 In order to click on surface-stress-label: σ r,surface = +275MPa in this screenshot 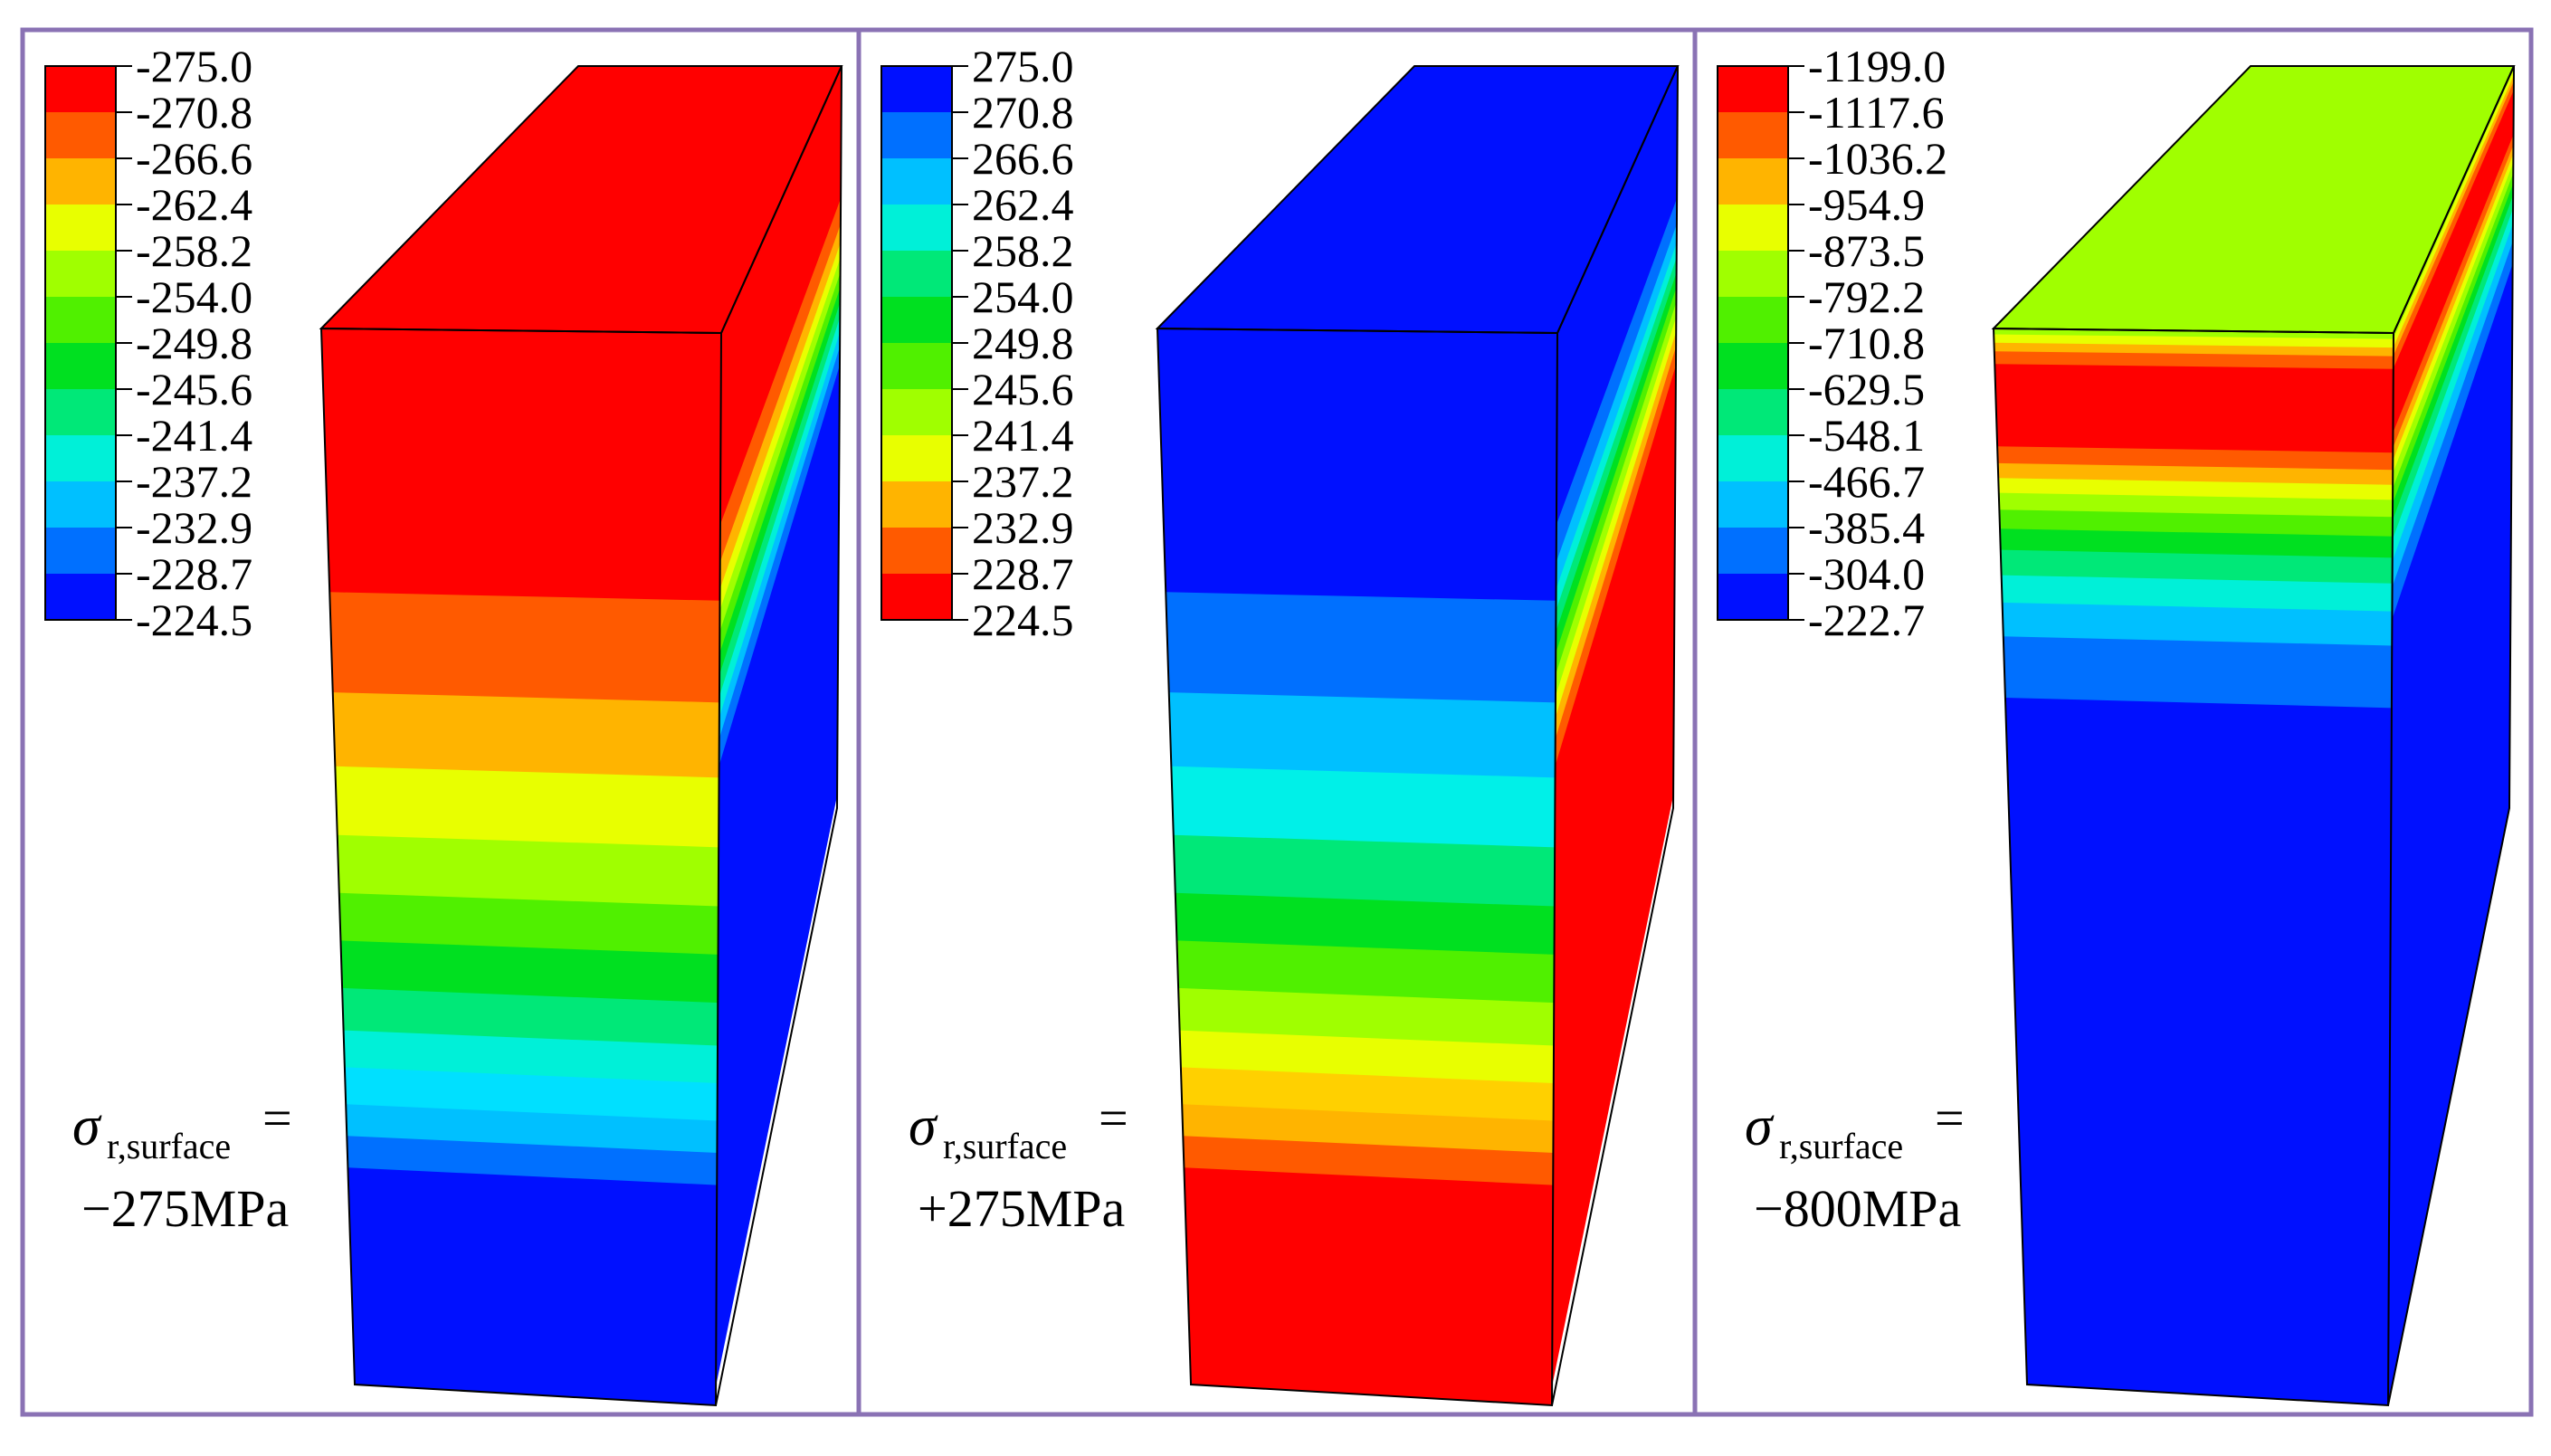, I will do `click(1018, 1163)`.